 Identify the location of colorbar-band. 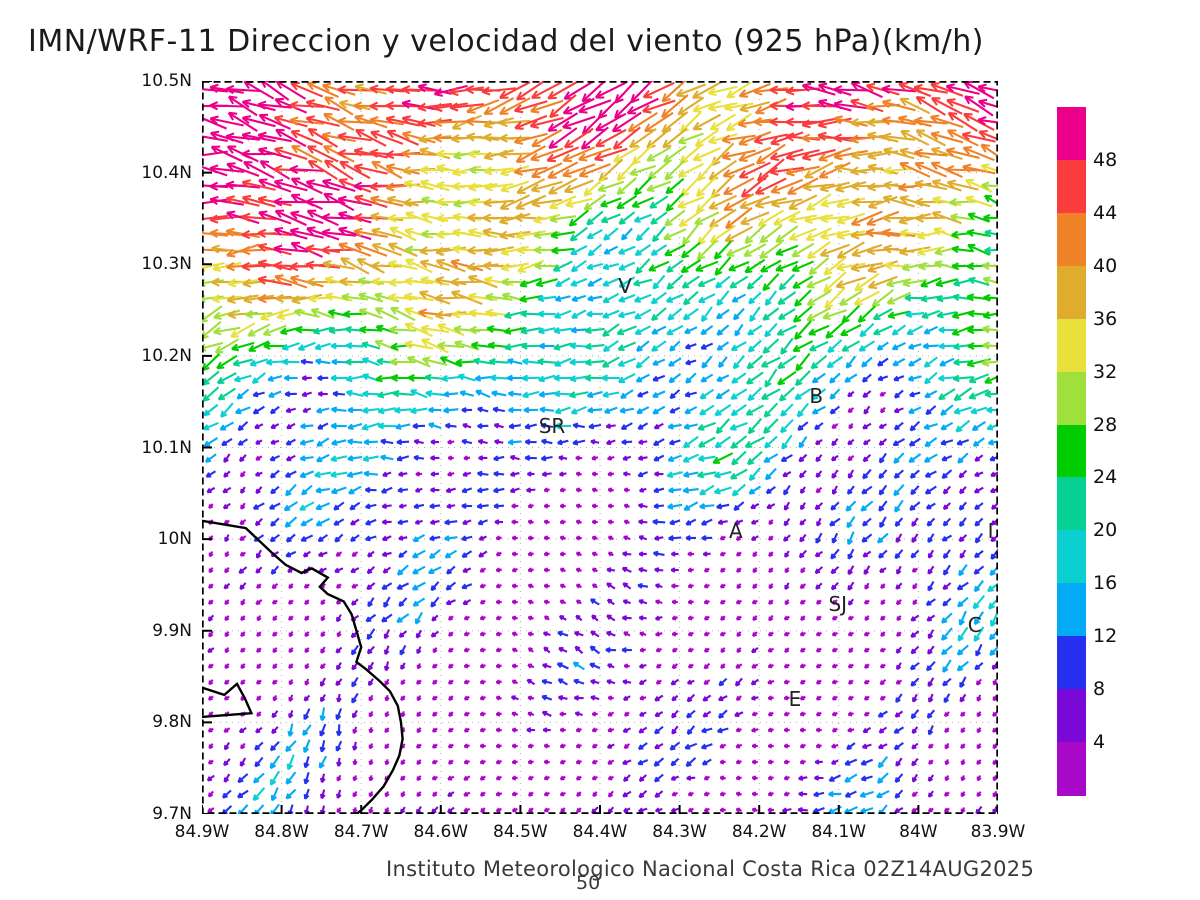
(1071, 451).